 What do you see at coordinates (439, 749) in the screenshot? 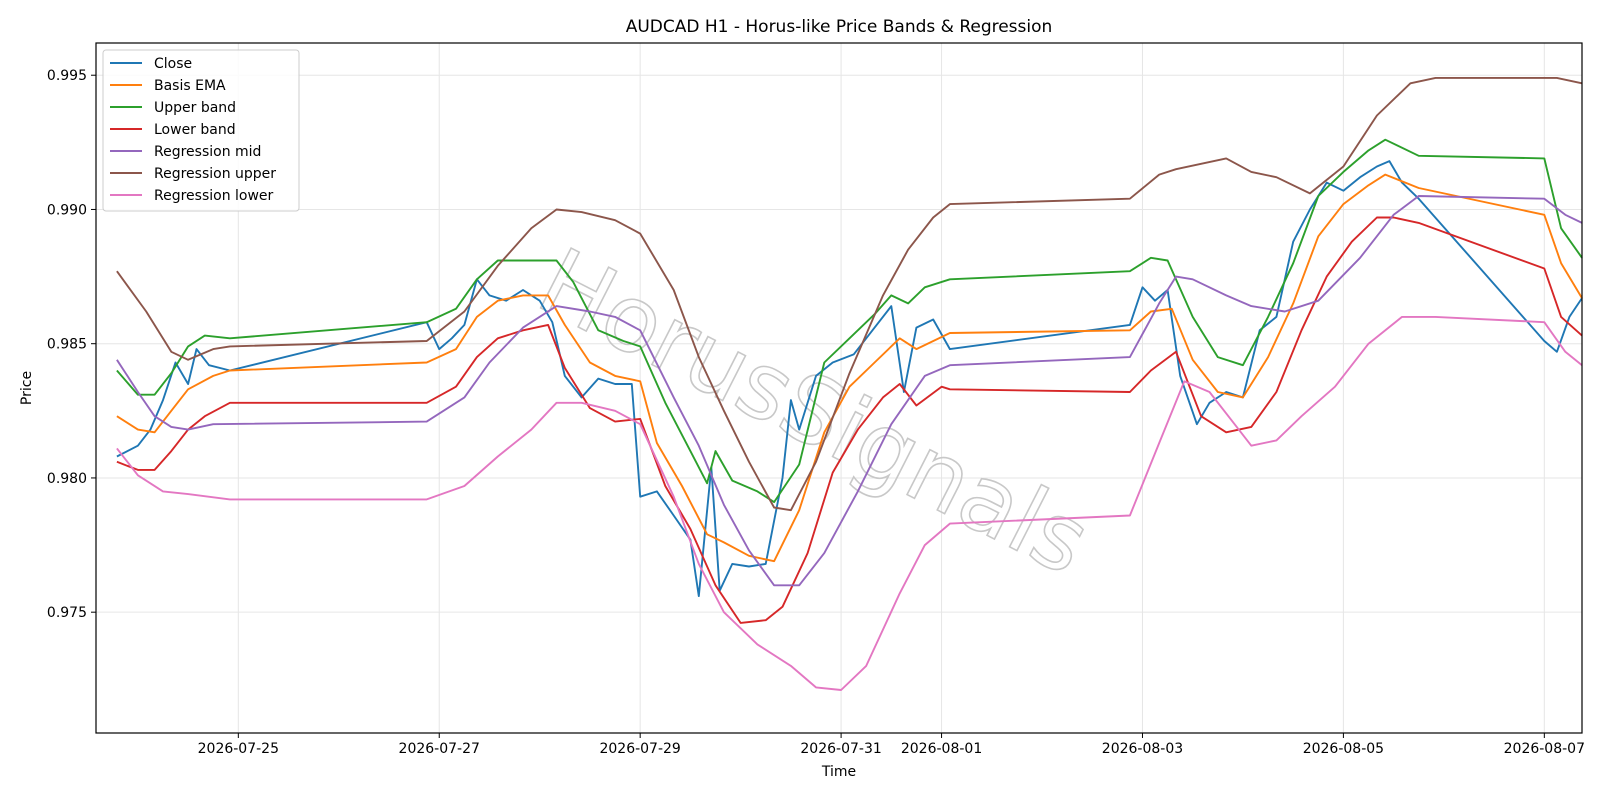
I see `x-tick-label: 2026-07-27` at bounding box center [439, 749].